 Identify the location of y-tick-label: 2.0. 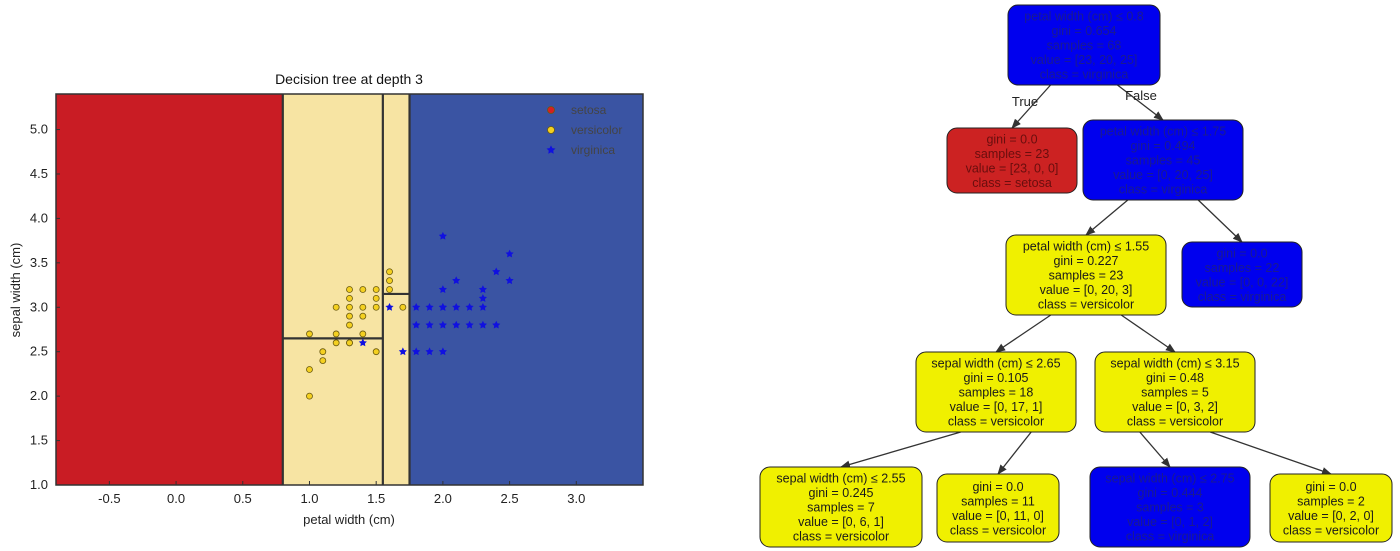
(39, 395).